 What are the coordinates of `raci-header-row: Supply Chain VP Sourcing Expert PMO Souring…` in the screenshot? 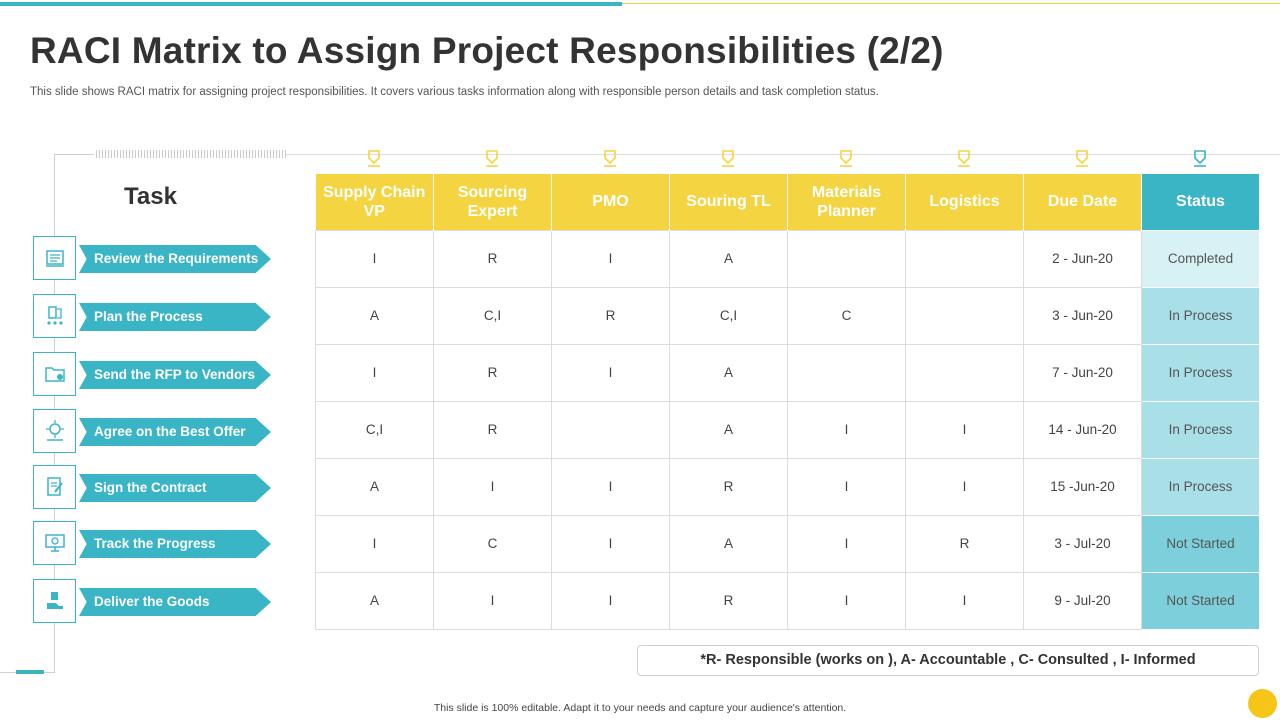 It's located at (787, 202).